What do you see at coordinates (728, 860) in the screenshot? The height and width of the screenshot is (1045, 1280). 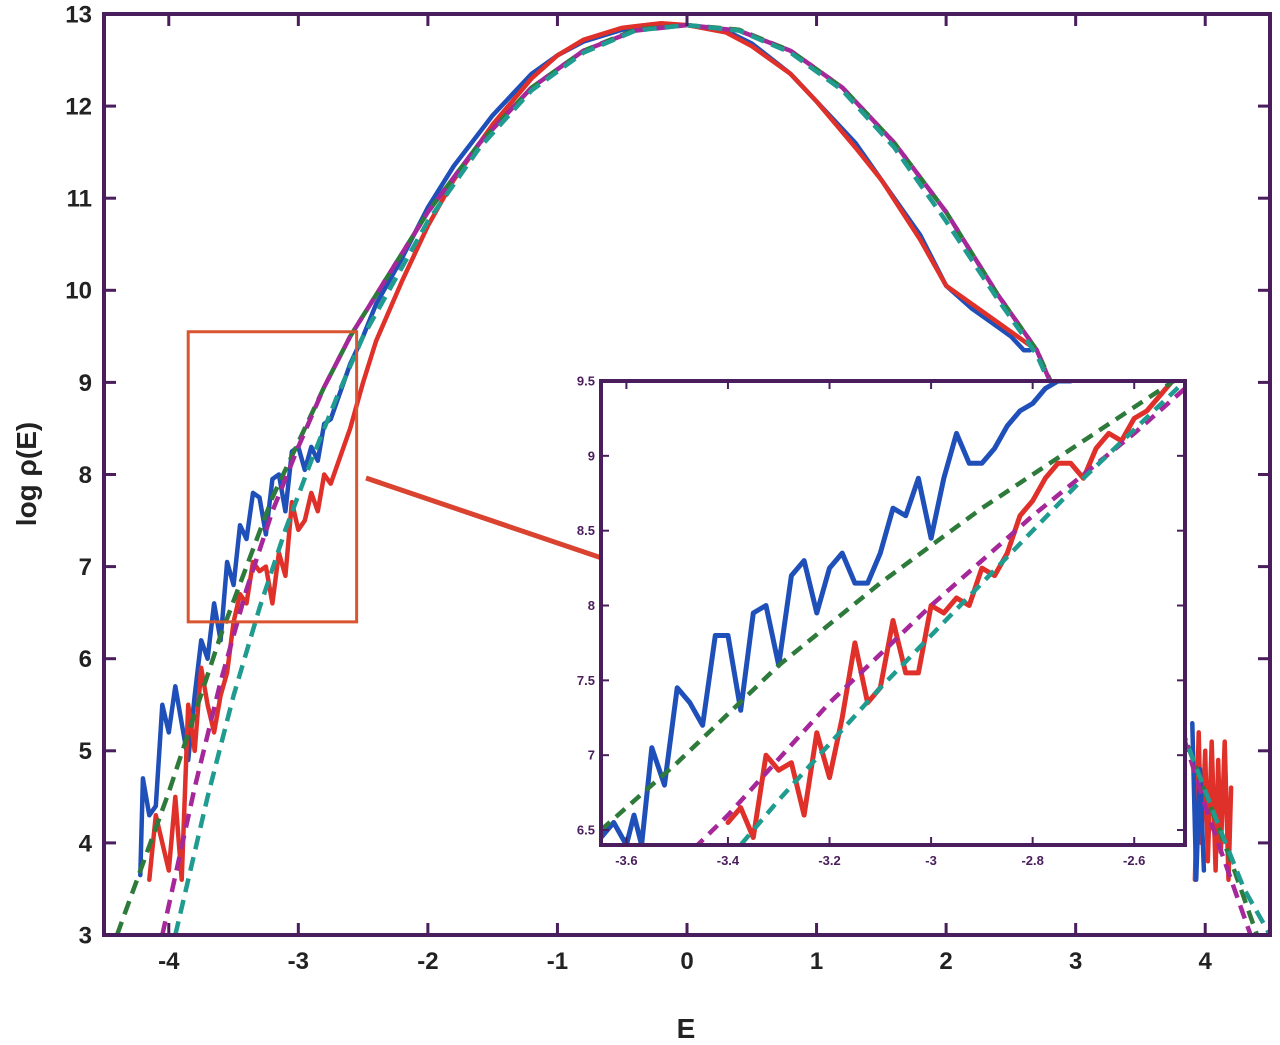 I see `inset-x-tick-label: -3.4` at bounding box center [728, 860].